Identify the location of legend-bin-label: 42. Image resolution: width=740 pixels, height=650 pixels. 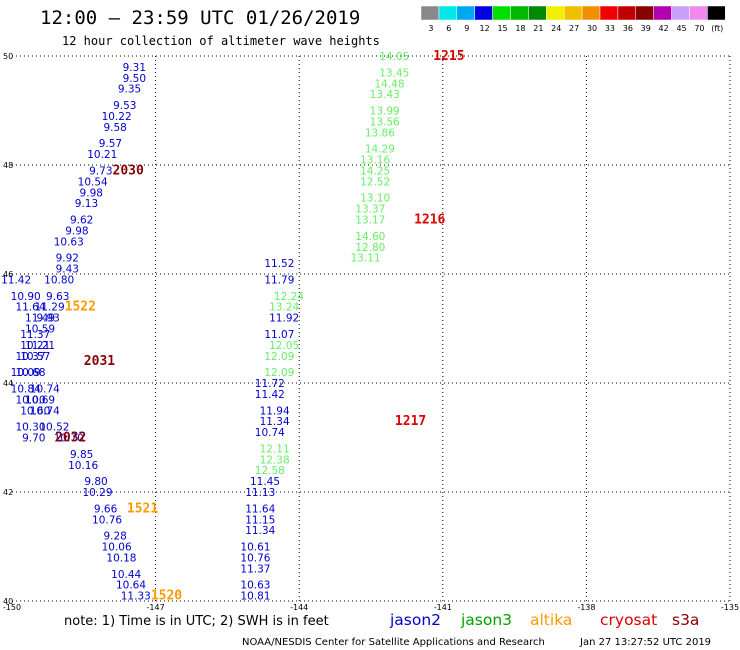
(664, 28).